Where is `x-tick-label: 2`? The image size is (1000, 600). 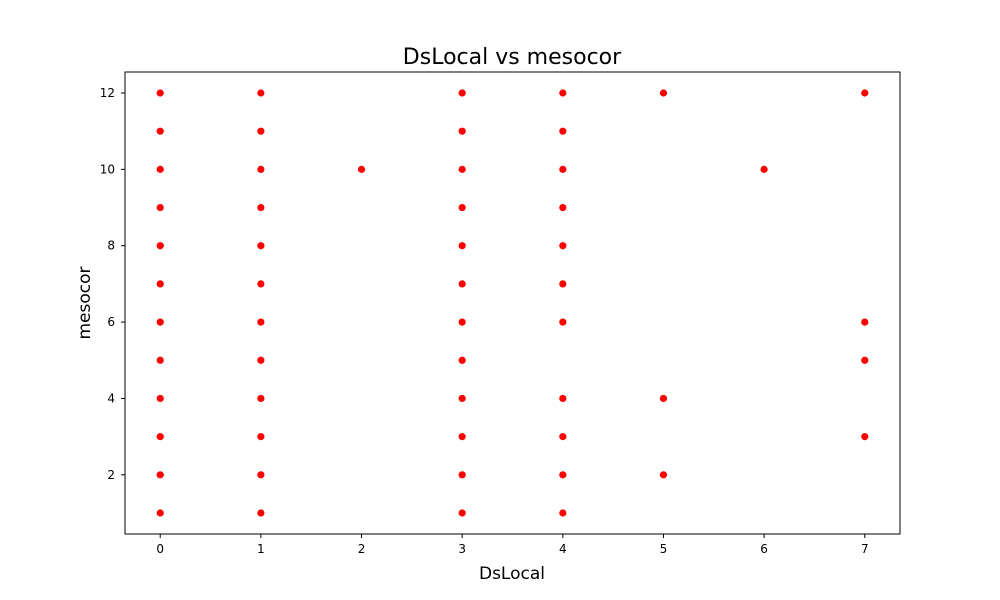
x-tick-label: 2 is located at coordinates (362, 549).